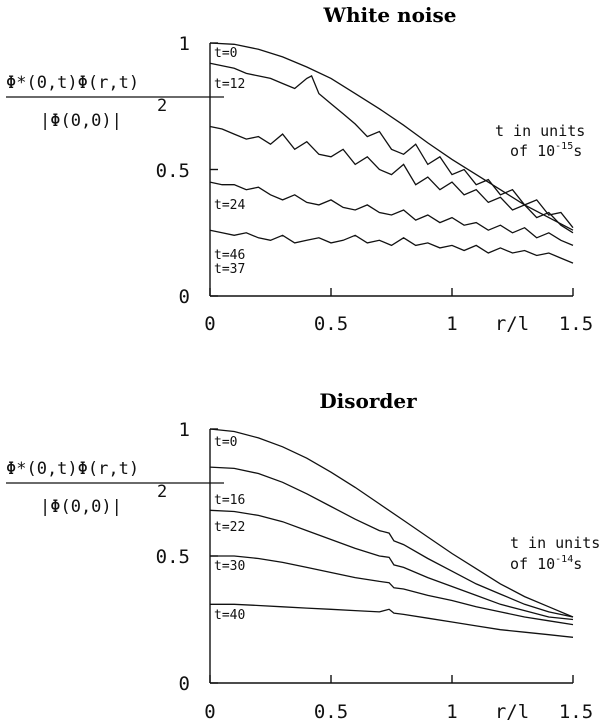 Image resolution: width=603 pixels, height=725 pixels. I want to click on series-label: t=16, so click(229, 500).